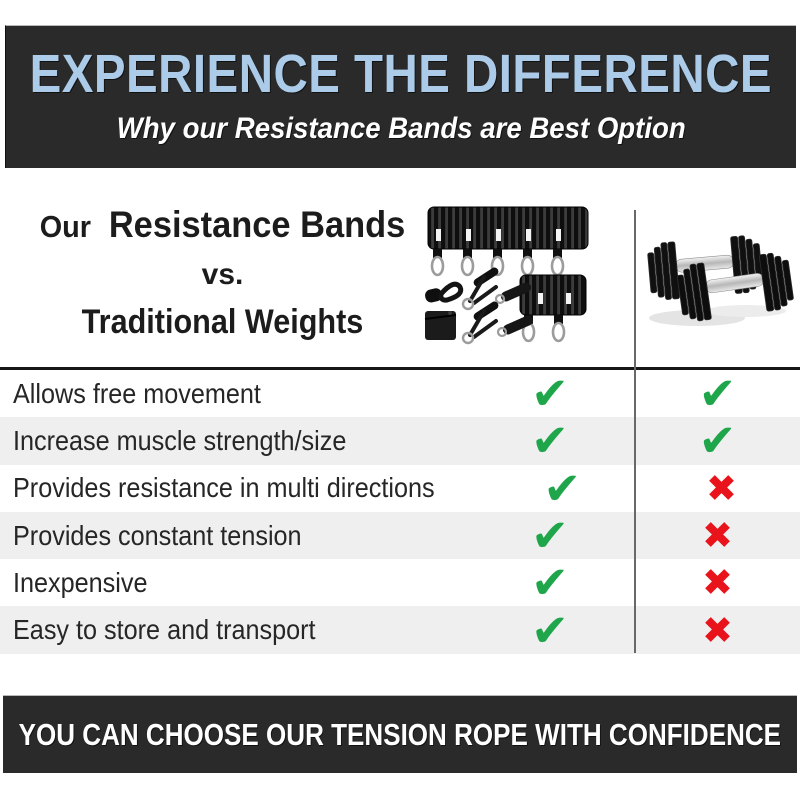 This screenshot has height=800, width=800. I want to click on versus-line1-main: Resistance Bands, so click(257, 224).